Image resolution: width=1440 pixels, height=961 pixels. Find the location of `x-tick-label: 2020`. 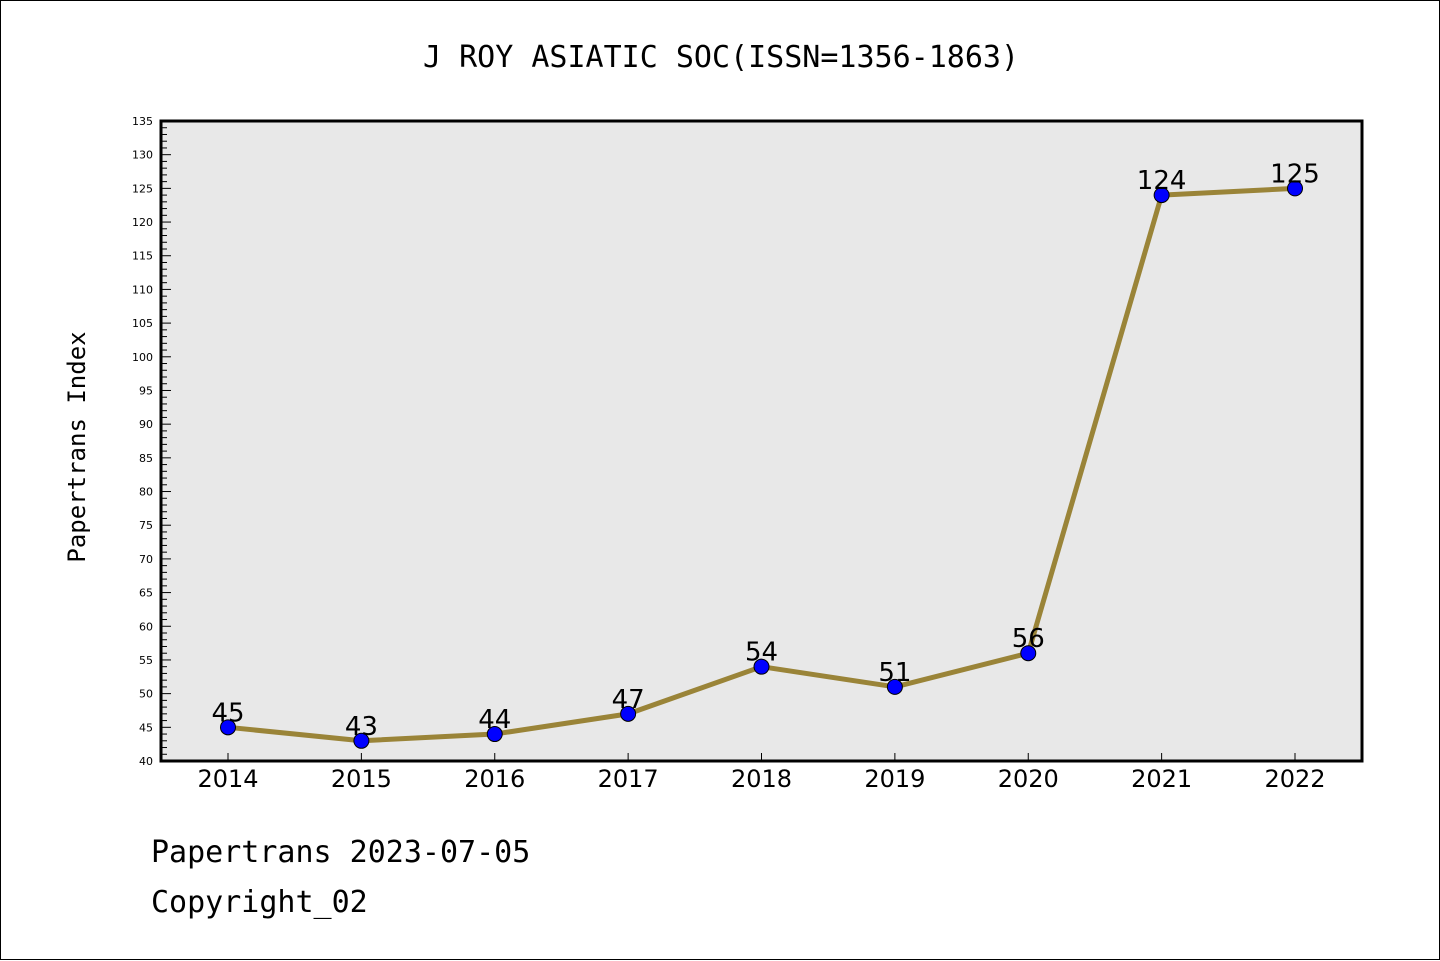

x-tick-label: 2020 is located at coordinates (1028, 779).